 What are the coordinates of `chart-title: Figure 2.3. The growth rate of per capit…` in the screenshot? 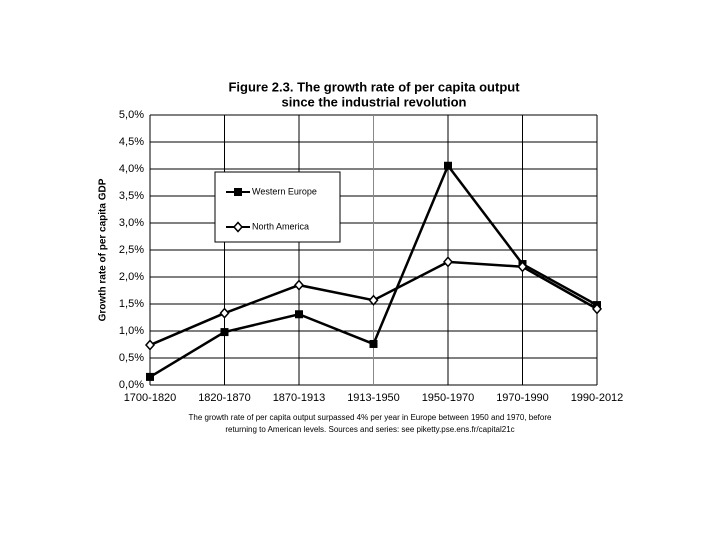 It's located at (374, 86).